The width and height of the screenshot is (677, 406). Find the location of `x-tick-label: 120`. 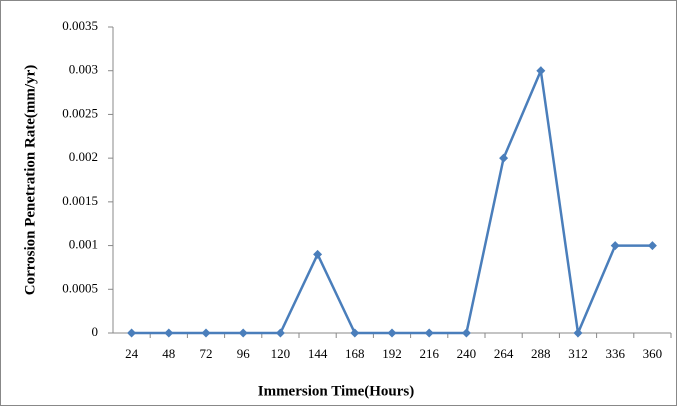

x-tick-label: 120 is located at coordinates (281, 353).